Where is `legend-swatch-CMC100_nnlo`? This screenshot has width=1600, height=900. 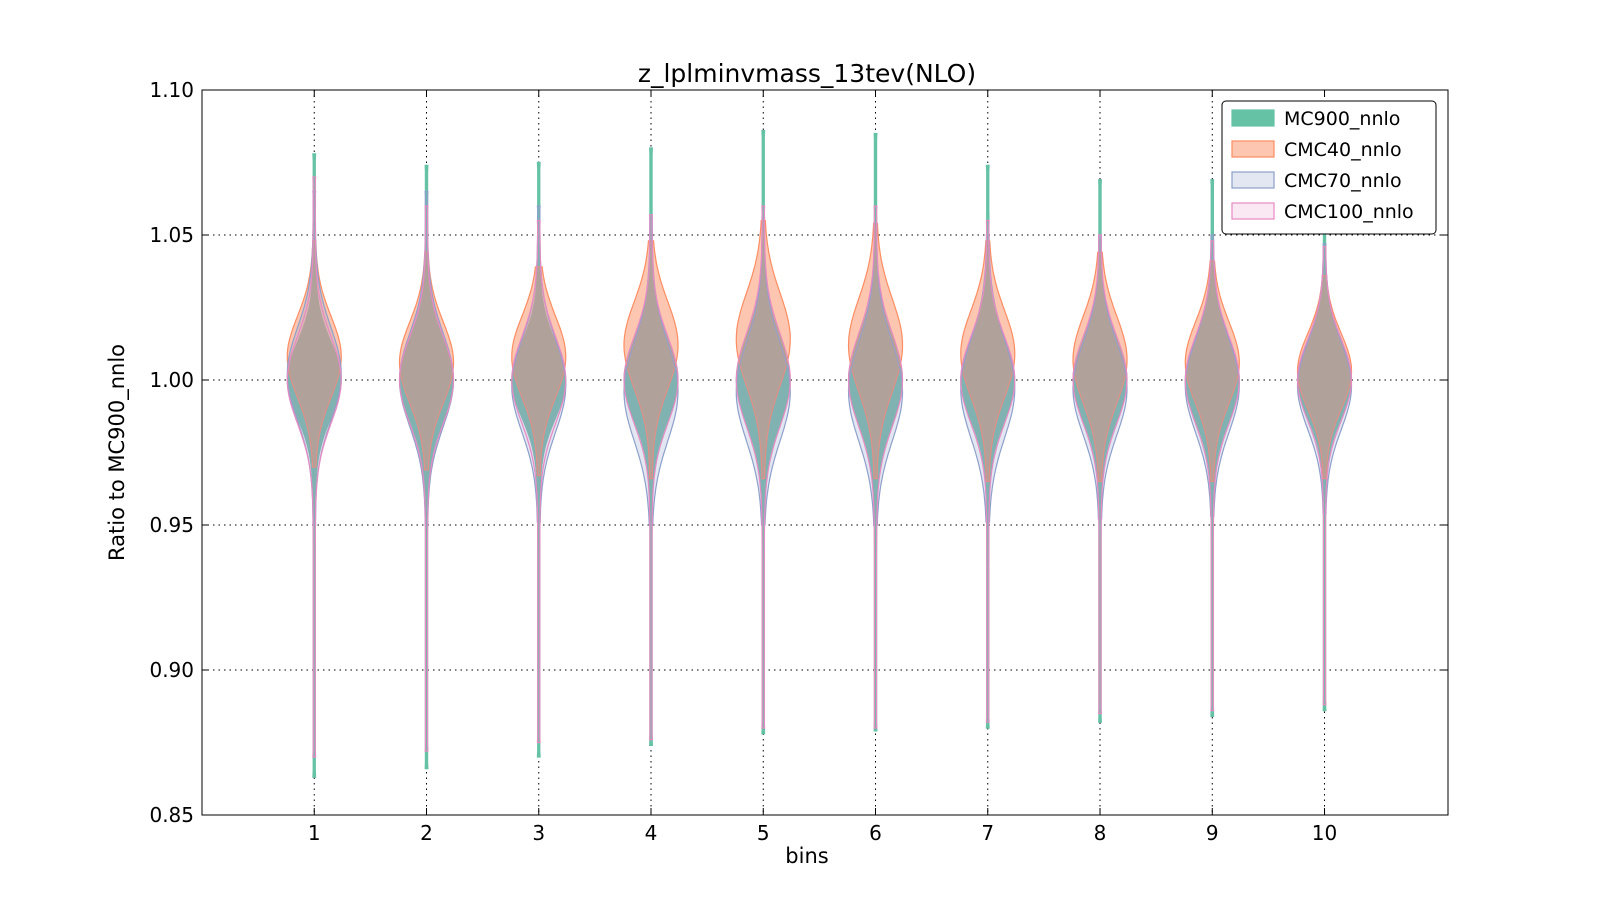
legend-swatch-CMC100_nnlo is located at coordinates (1253, 211).